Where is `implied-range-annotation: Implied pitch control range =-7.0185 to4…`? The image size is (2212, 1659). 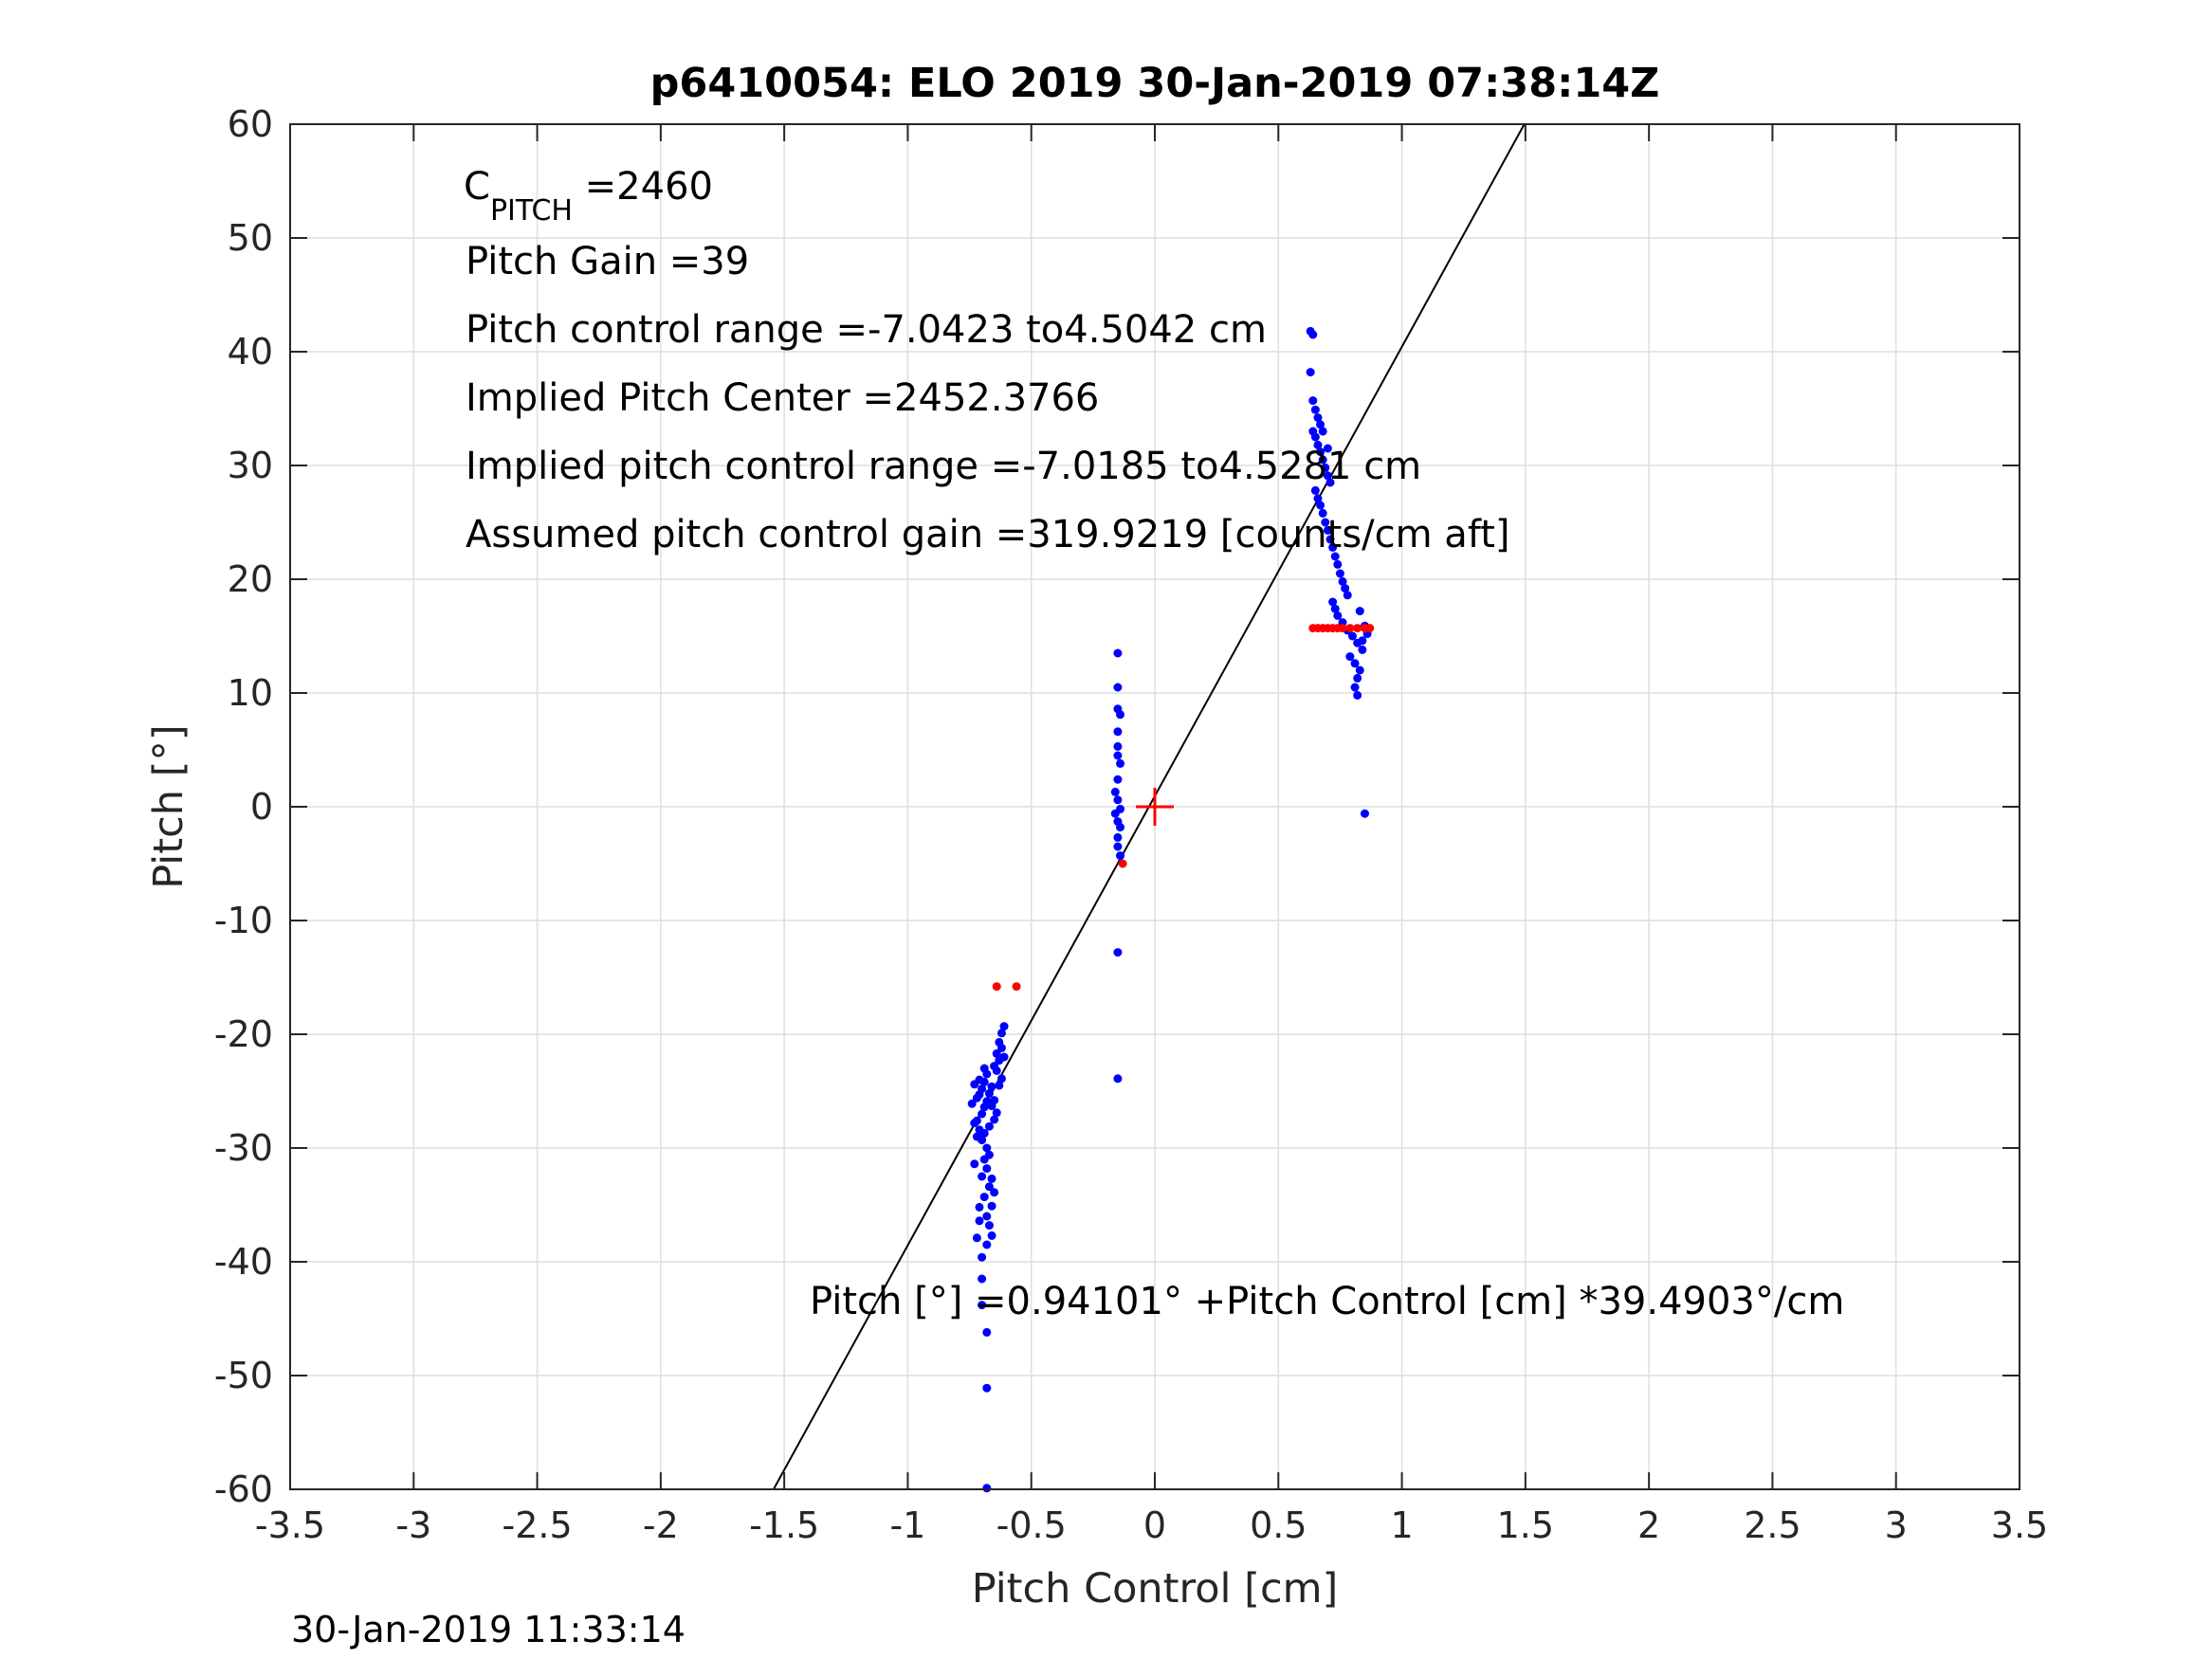
implied-range-annotation: Implied pitch control range =-7.0185 to4… is located at coordinates (943, 466).